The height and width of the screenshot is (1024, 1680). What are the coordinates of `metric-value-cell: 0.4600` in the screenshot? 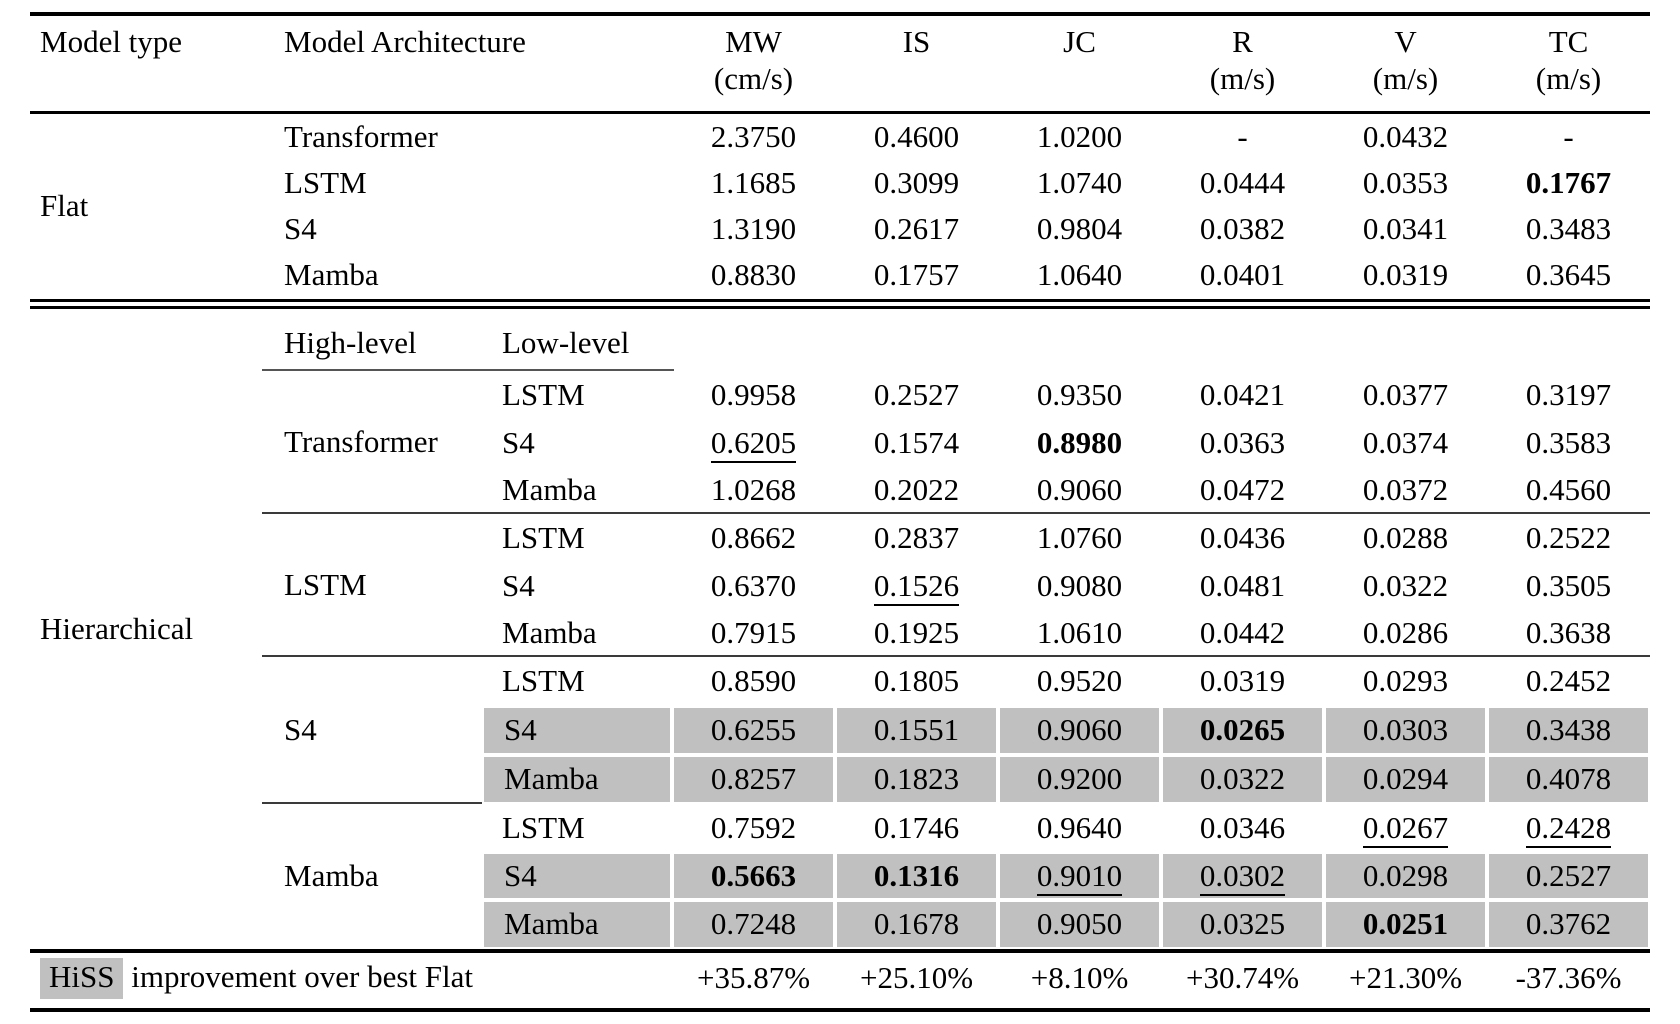 It's located at (916, 136).